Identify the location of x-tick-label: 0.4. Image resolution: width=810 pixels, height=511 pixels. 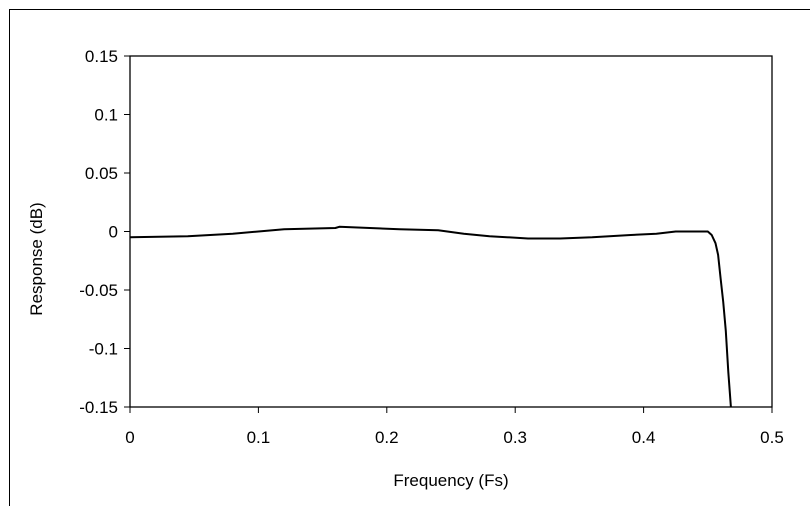
(644, 437).